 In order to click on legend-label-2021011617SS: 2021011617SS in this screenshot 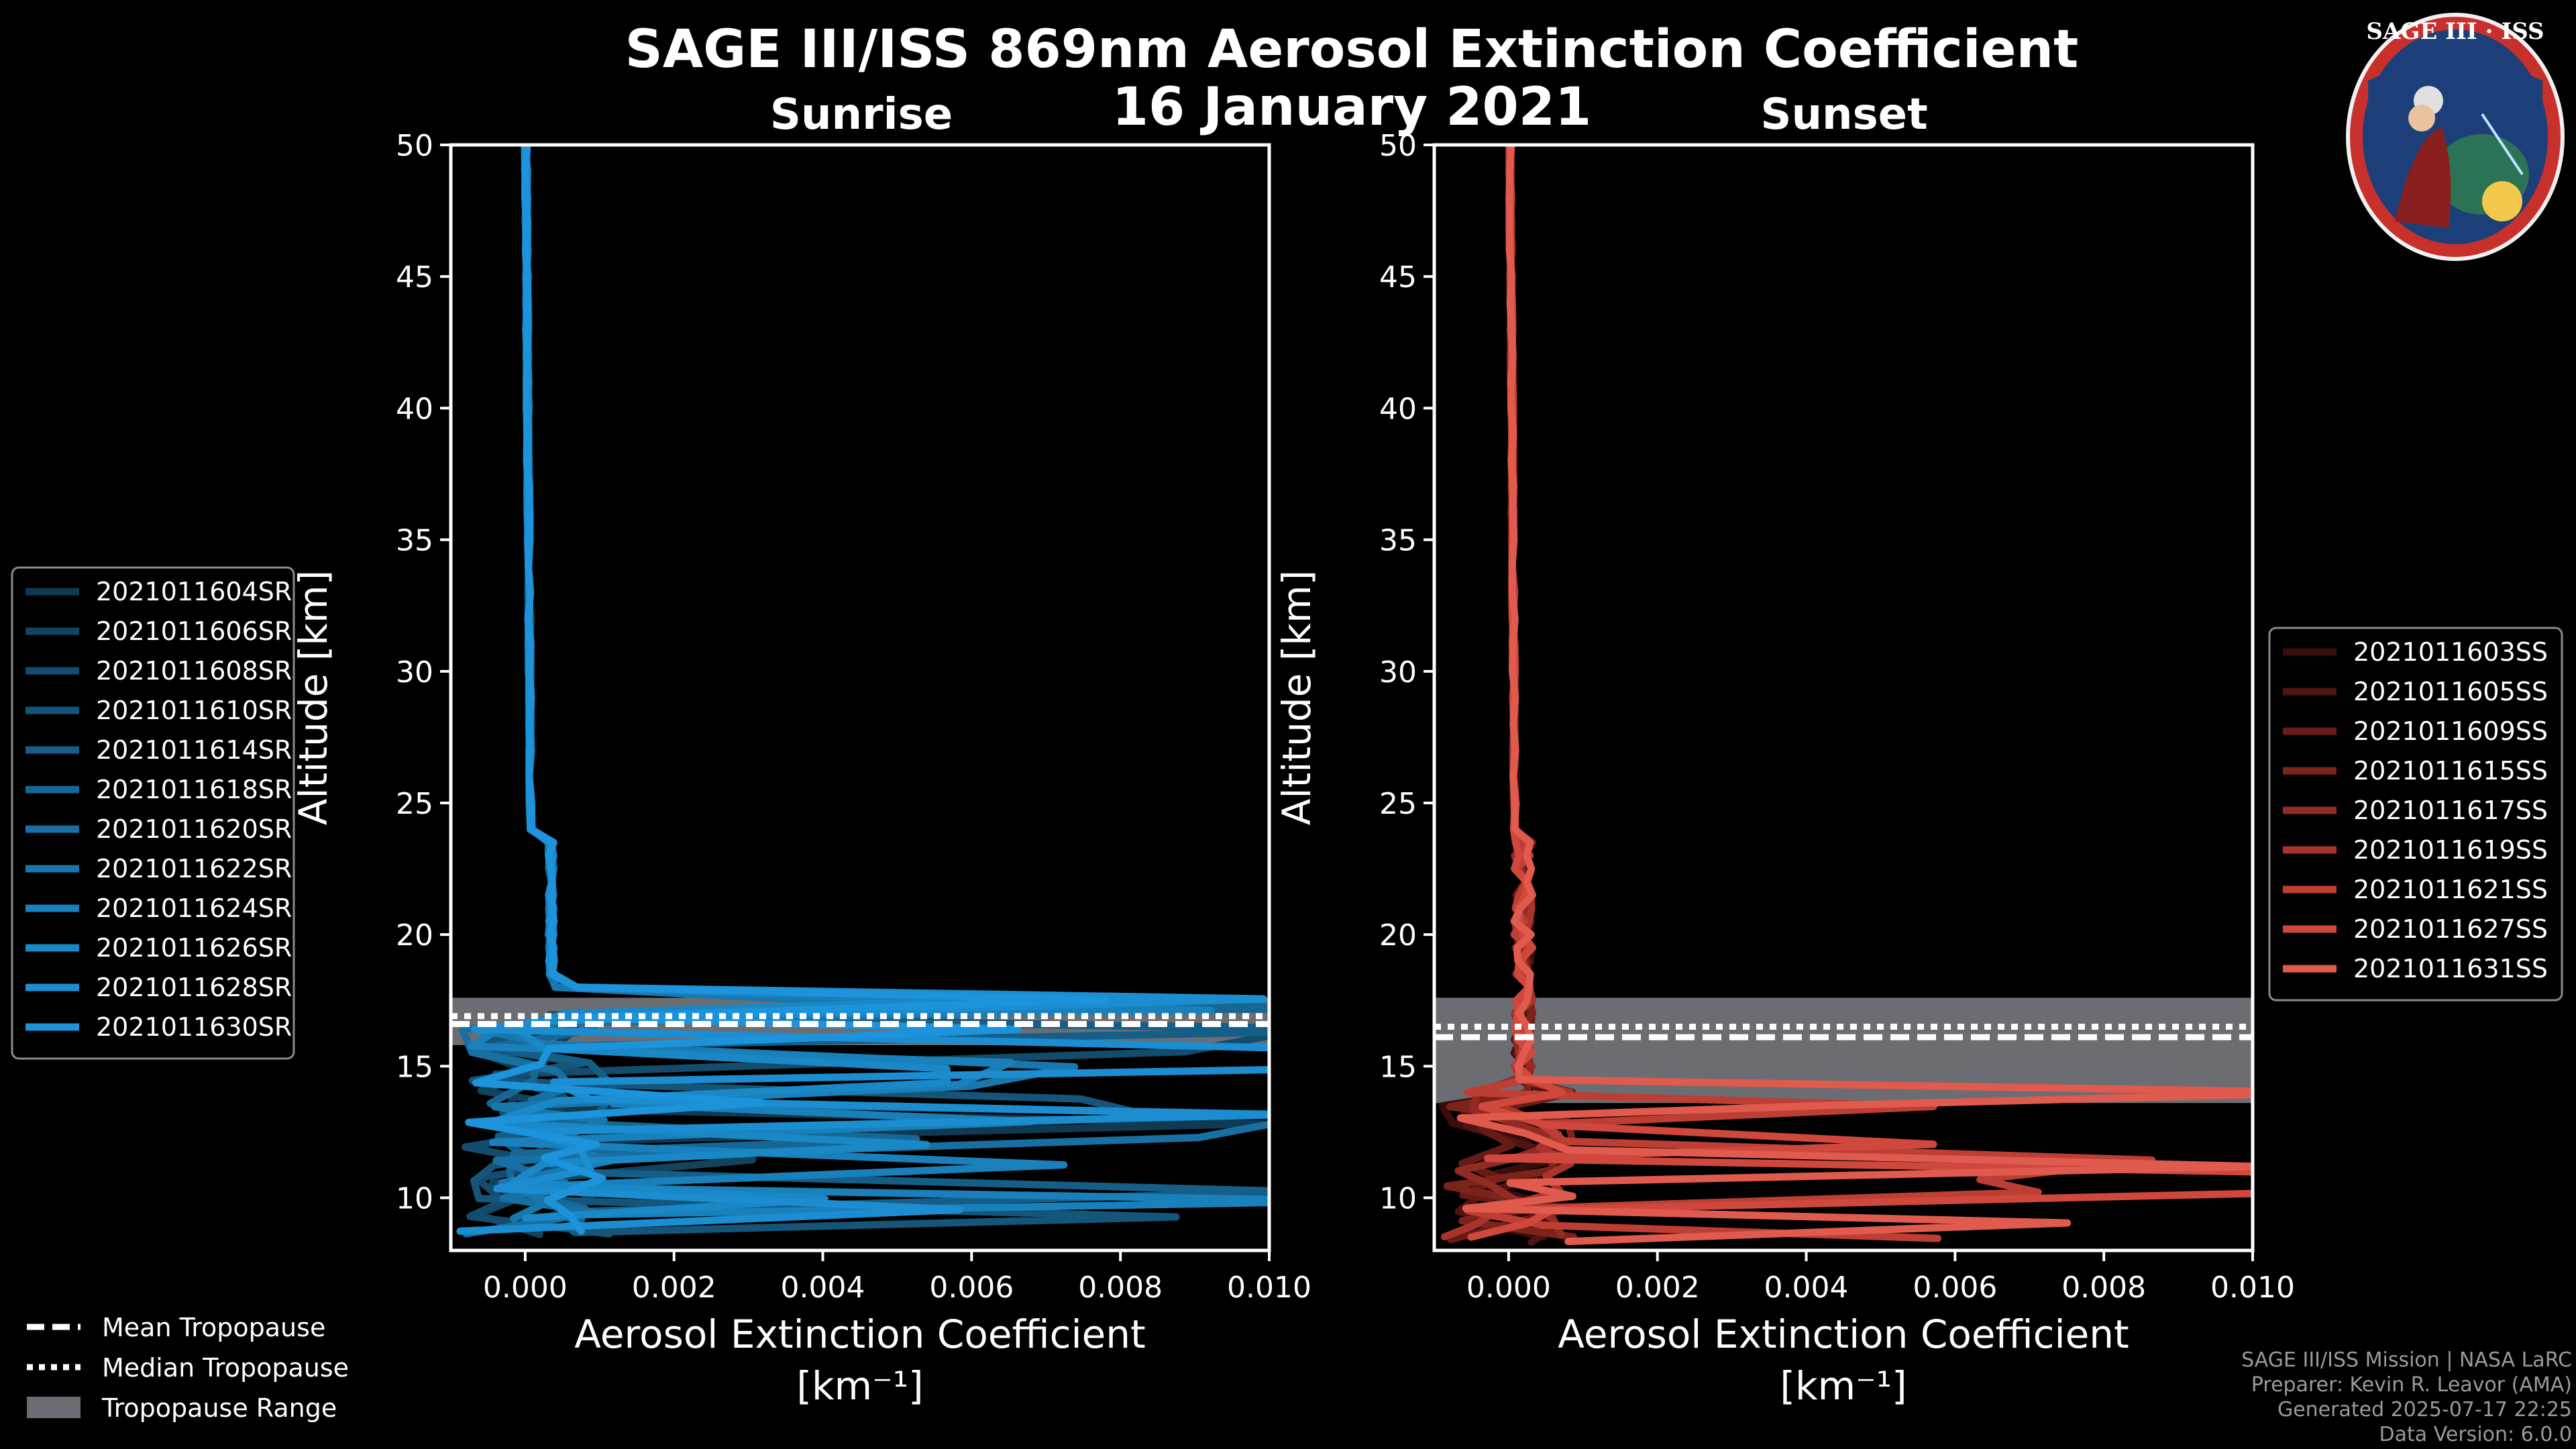, I will do `click(2450, 810)`.